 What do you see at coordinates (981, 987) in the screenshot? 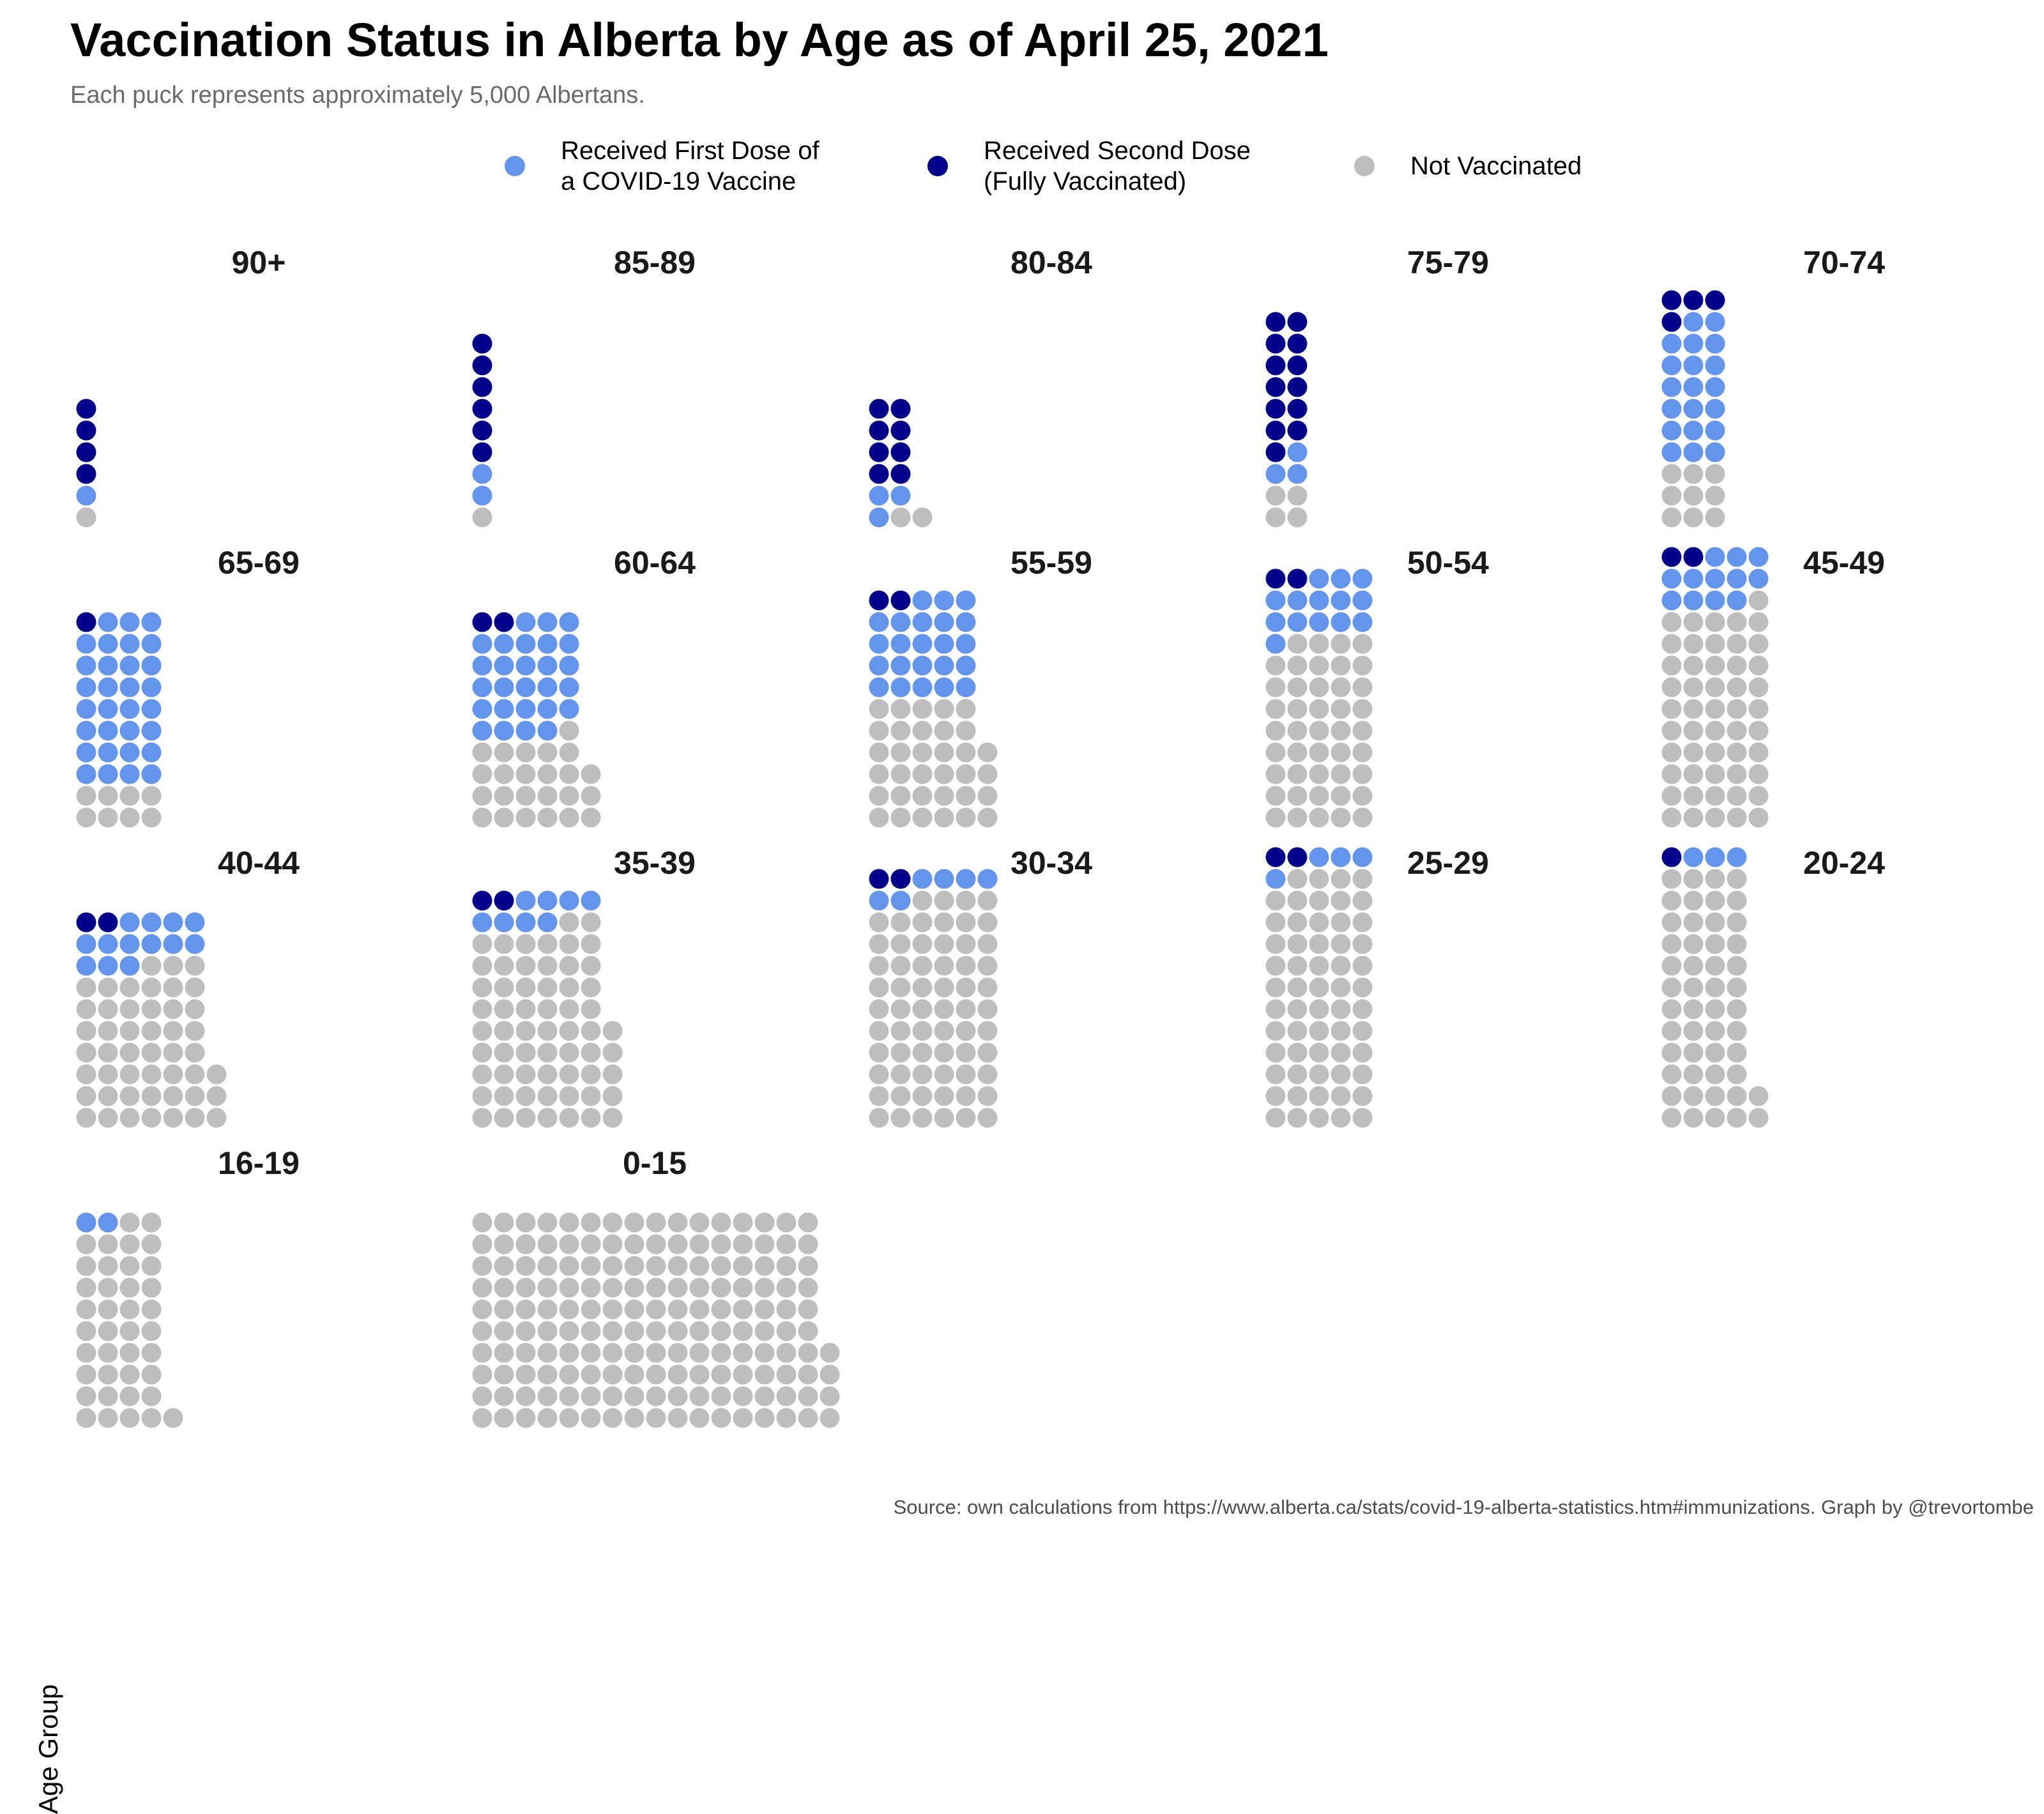
I see `panel-30-34: 30-34` at bounding box center [981, 987].